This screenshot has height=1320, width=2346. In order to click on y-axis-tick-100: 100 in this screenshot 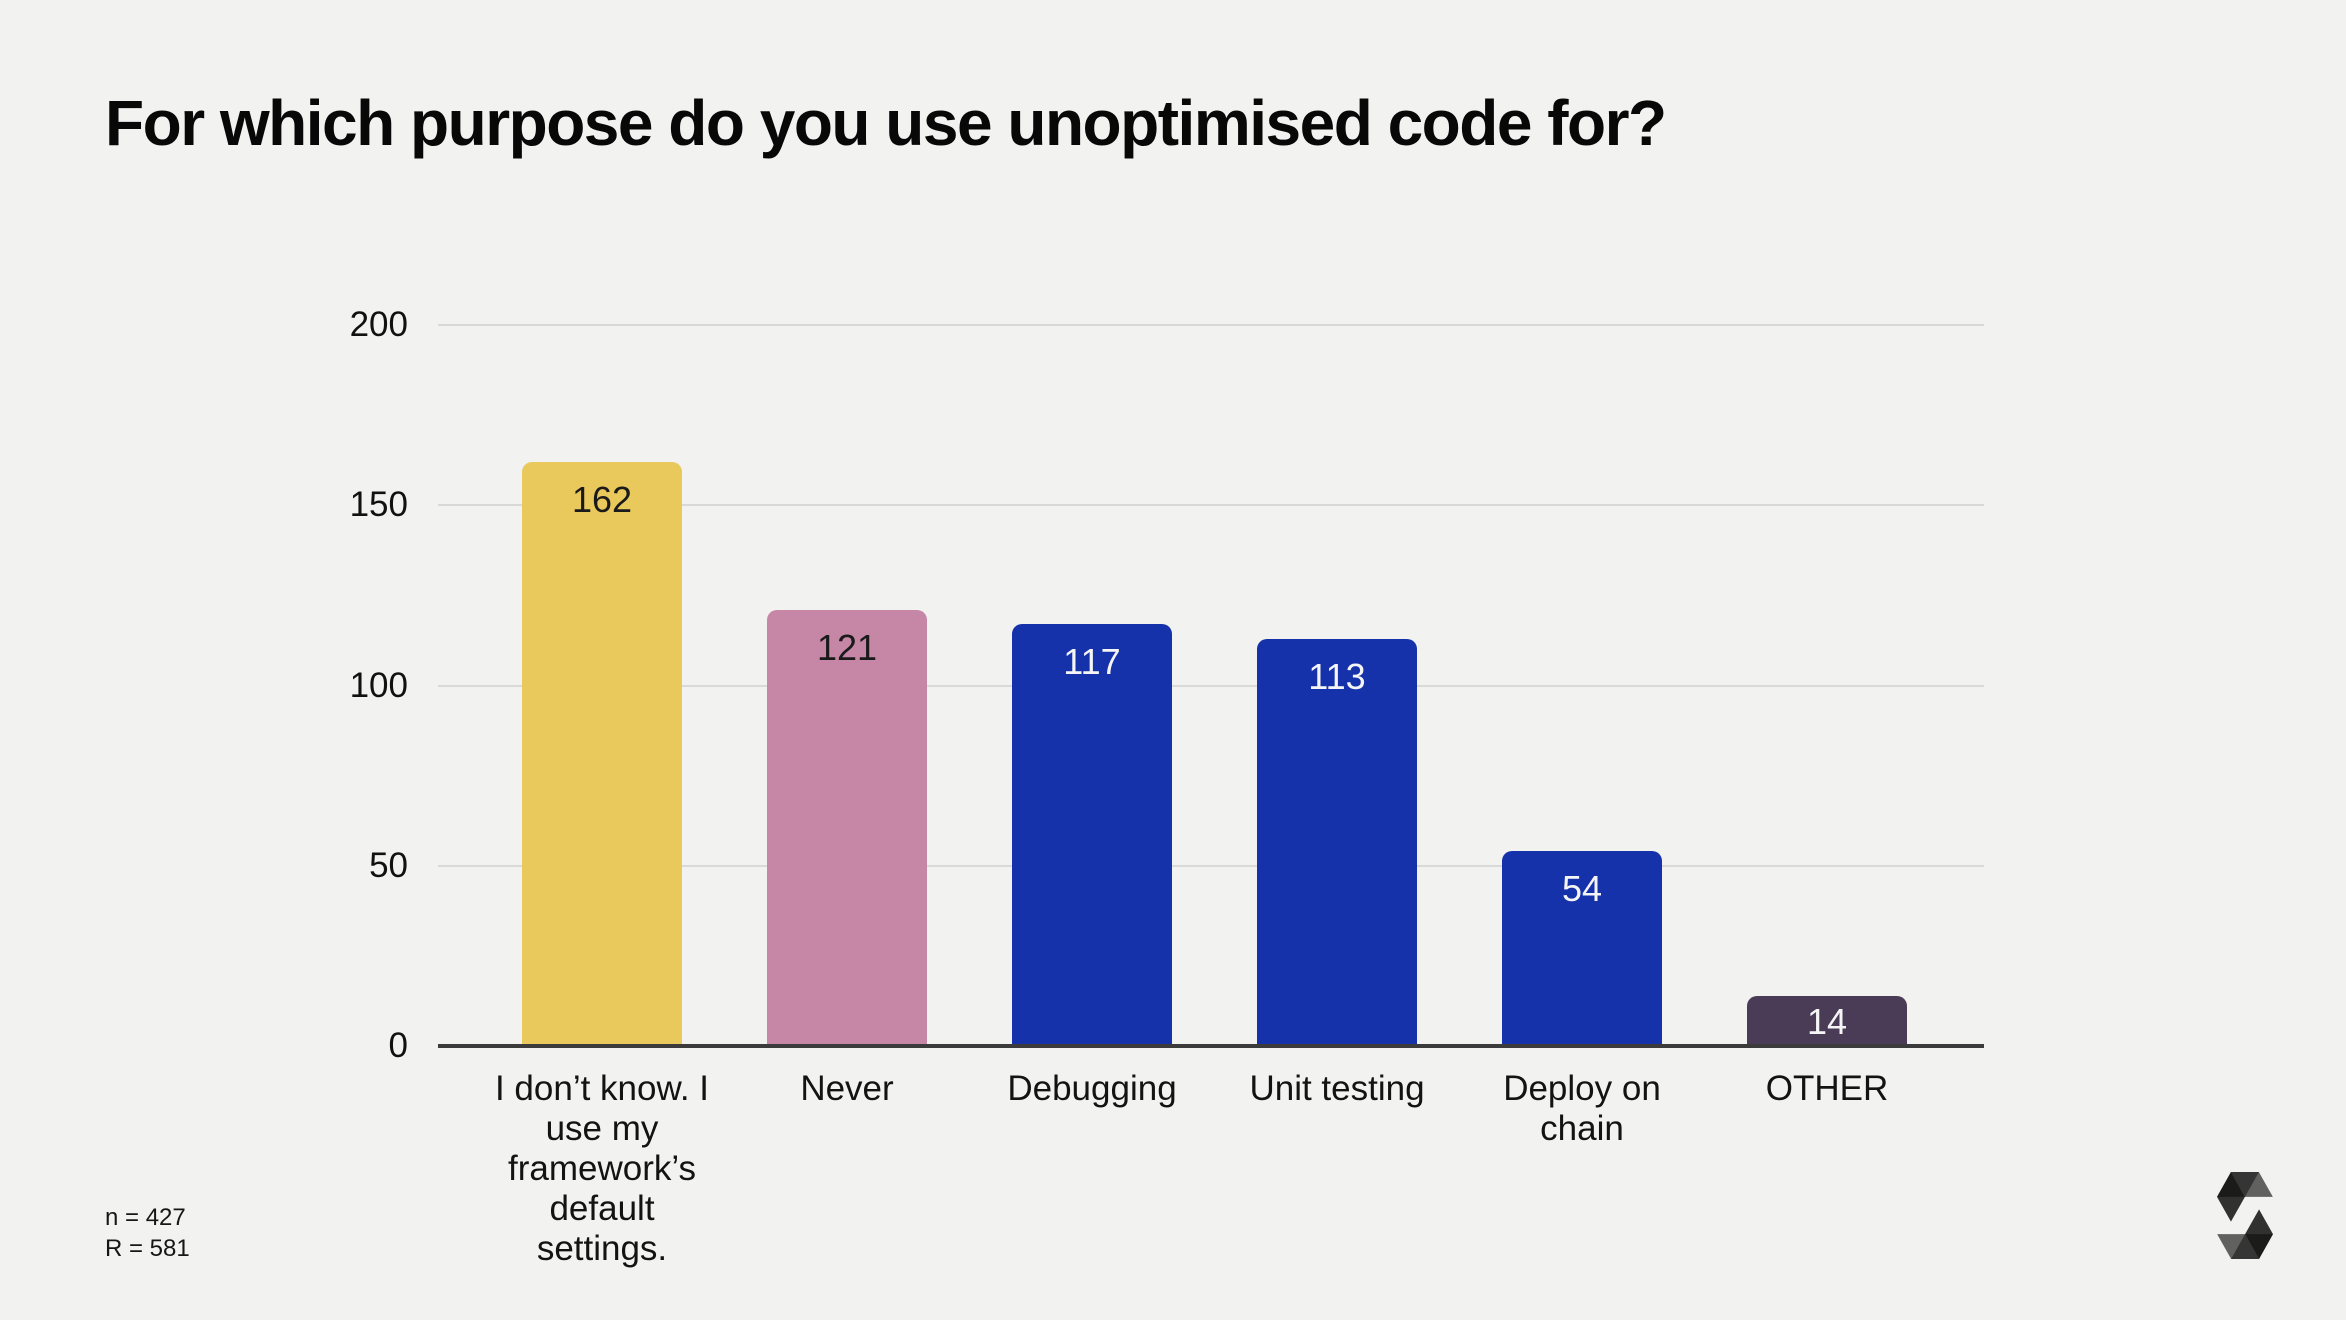, I will do `click(378, 685)`.